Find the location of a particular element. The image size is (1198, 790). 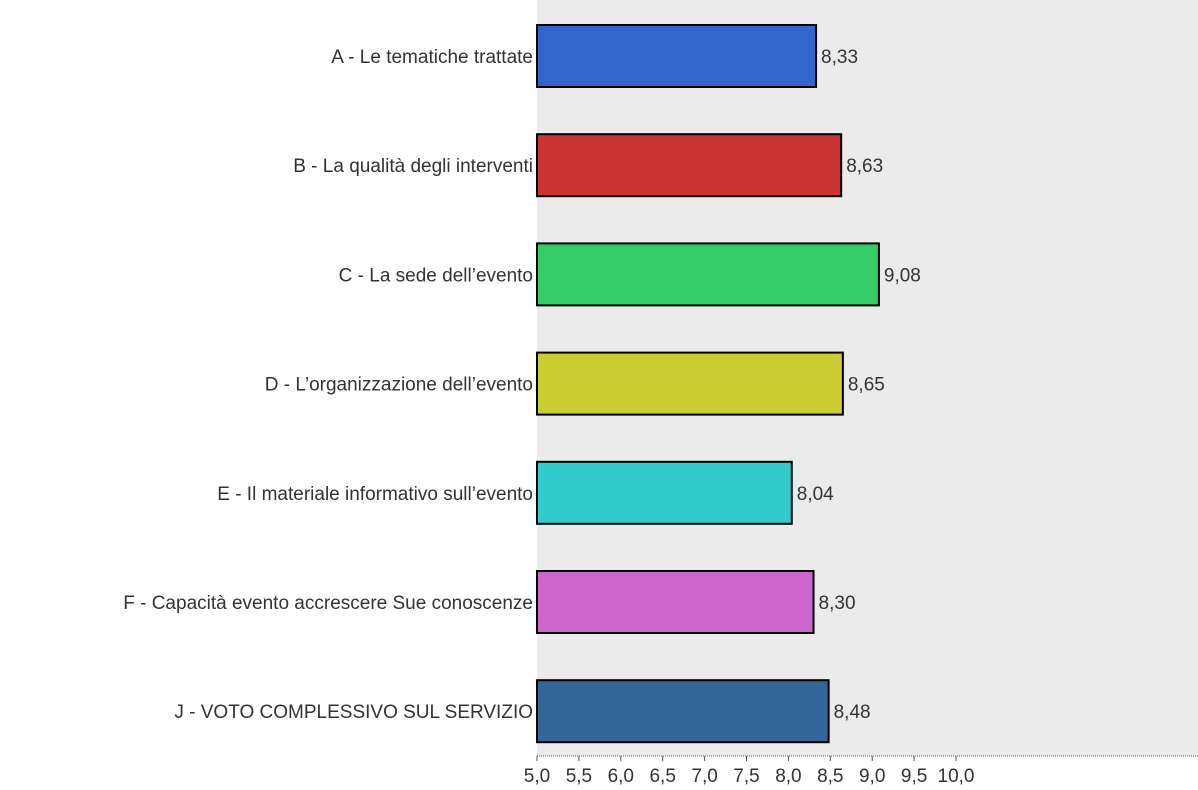

value-label: 8,48 is located at coordinates (852, 712).